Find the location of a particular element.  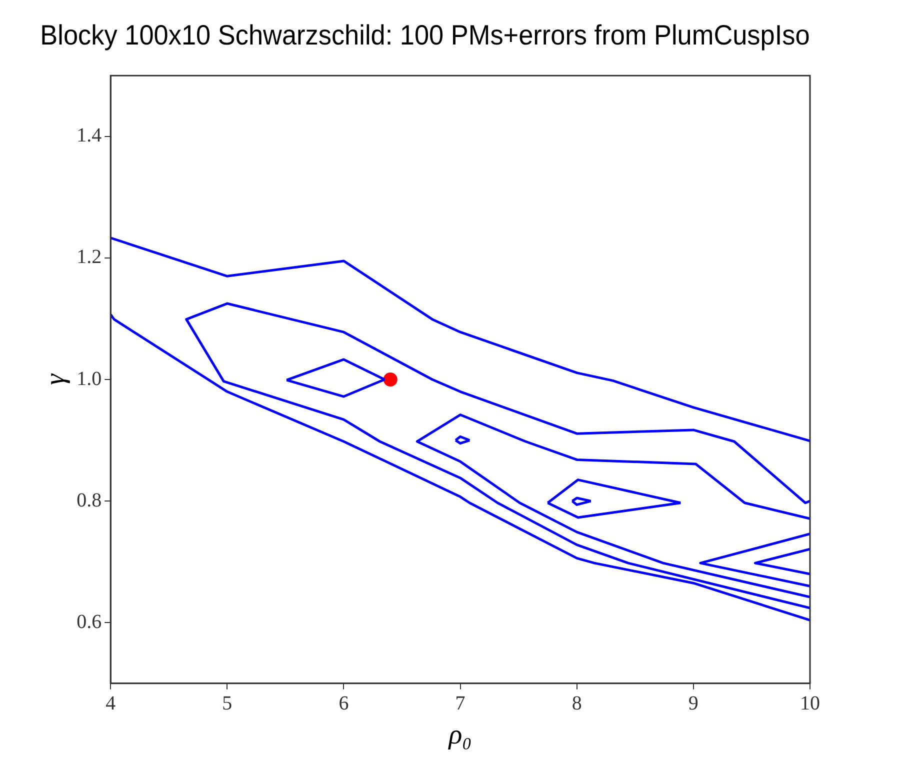

x-axis-title: ρ₀ is located at coordinates (460, 735).